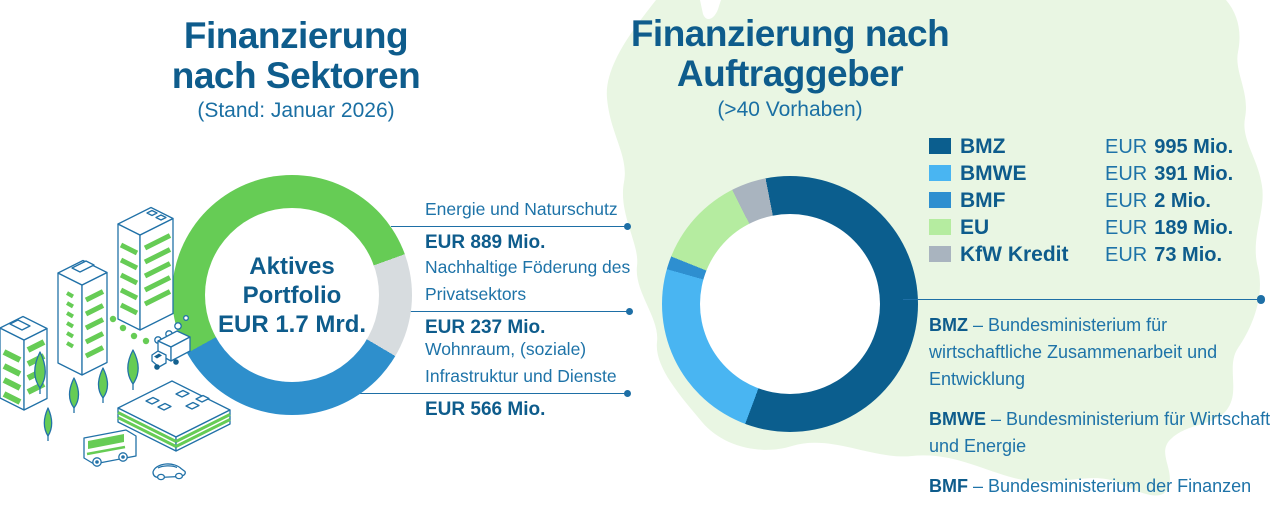 The width and height of the screenshot is (1280, 520). What do you see at coordinates (86, 395) in the screenshot?
I see `tree-icons` at bounding box center [86, 395].